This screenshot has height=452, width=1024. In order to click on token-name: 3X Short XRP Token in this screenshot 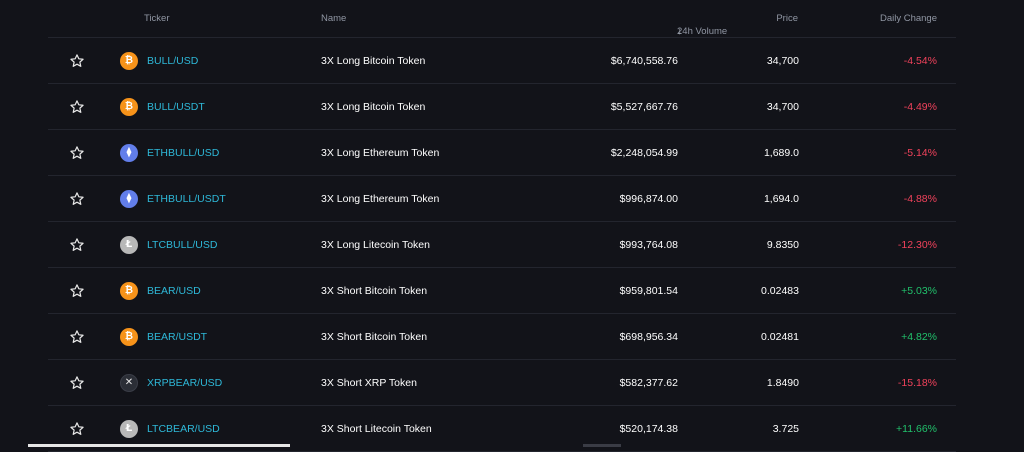, I will do `click(369, 382)`.